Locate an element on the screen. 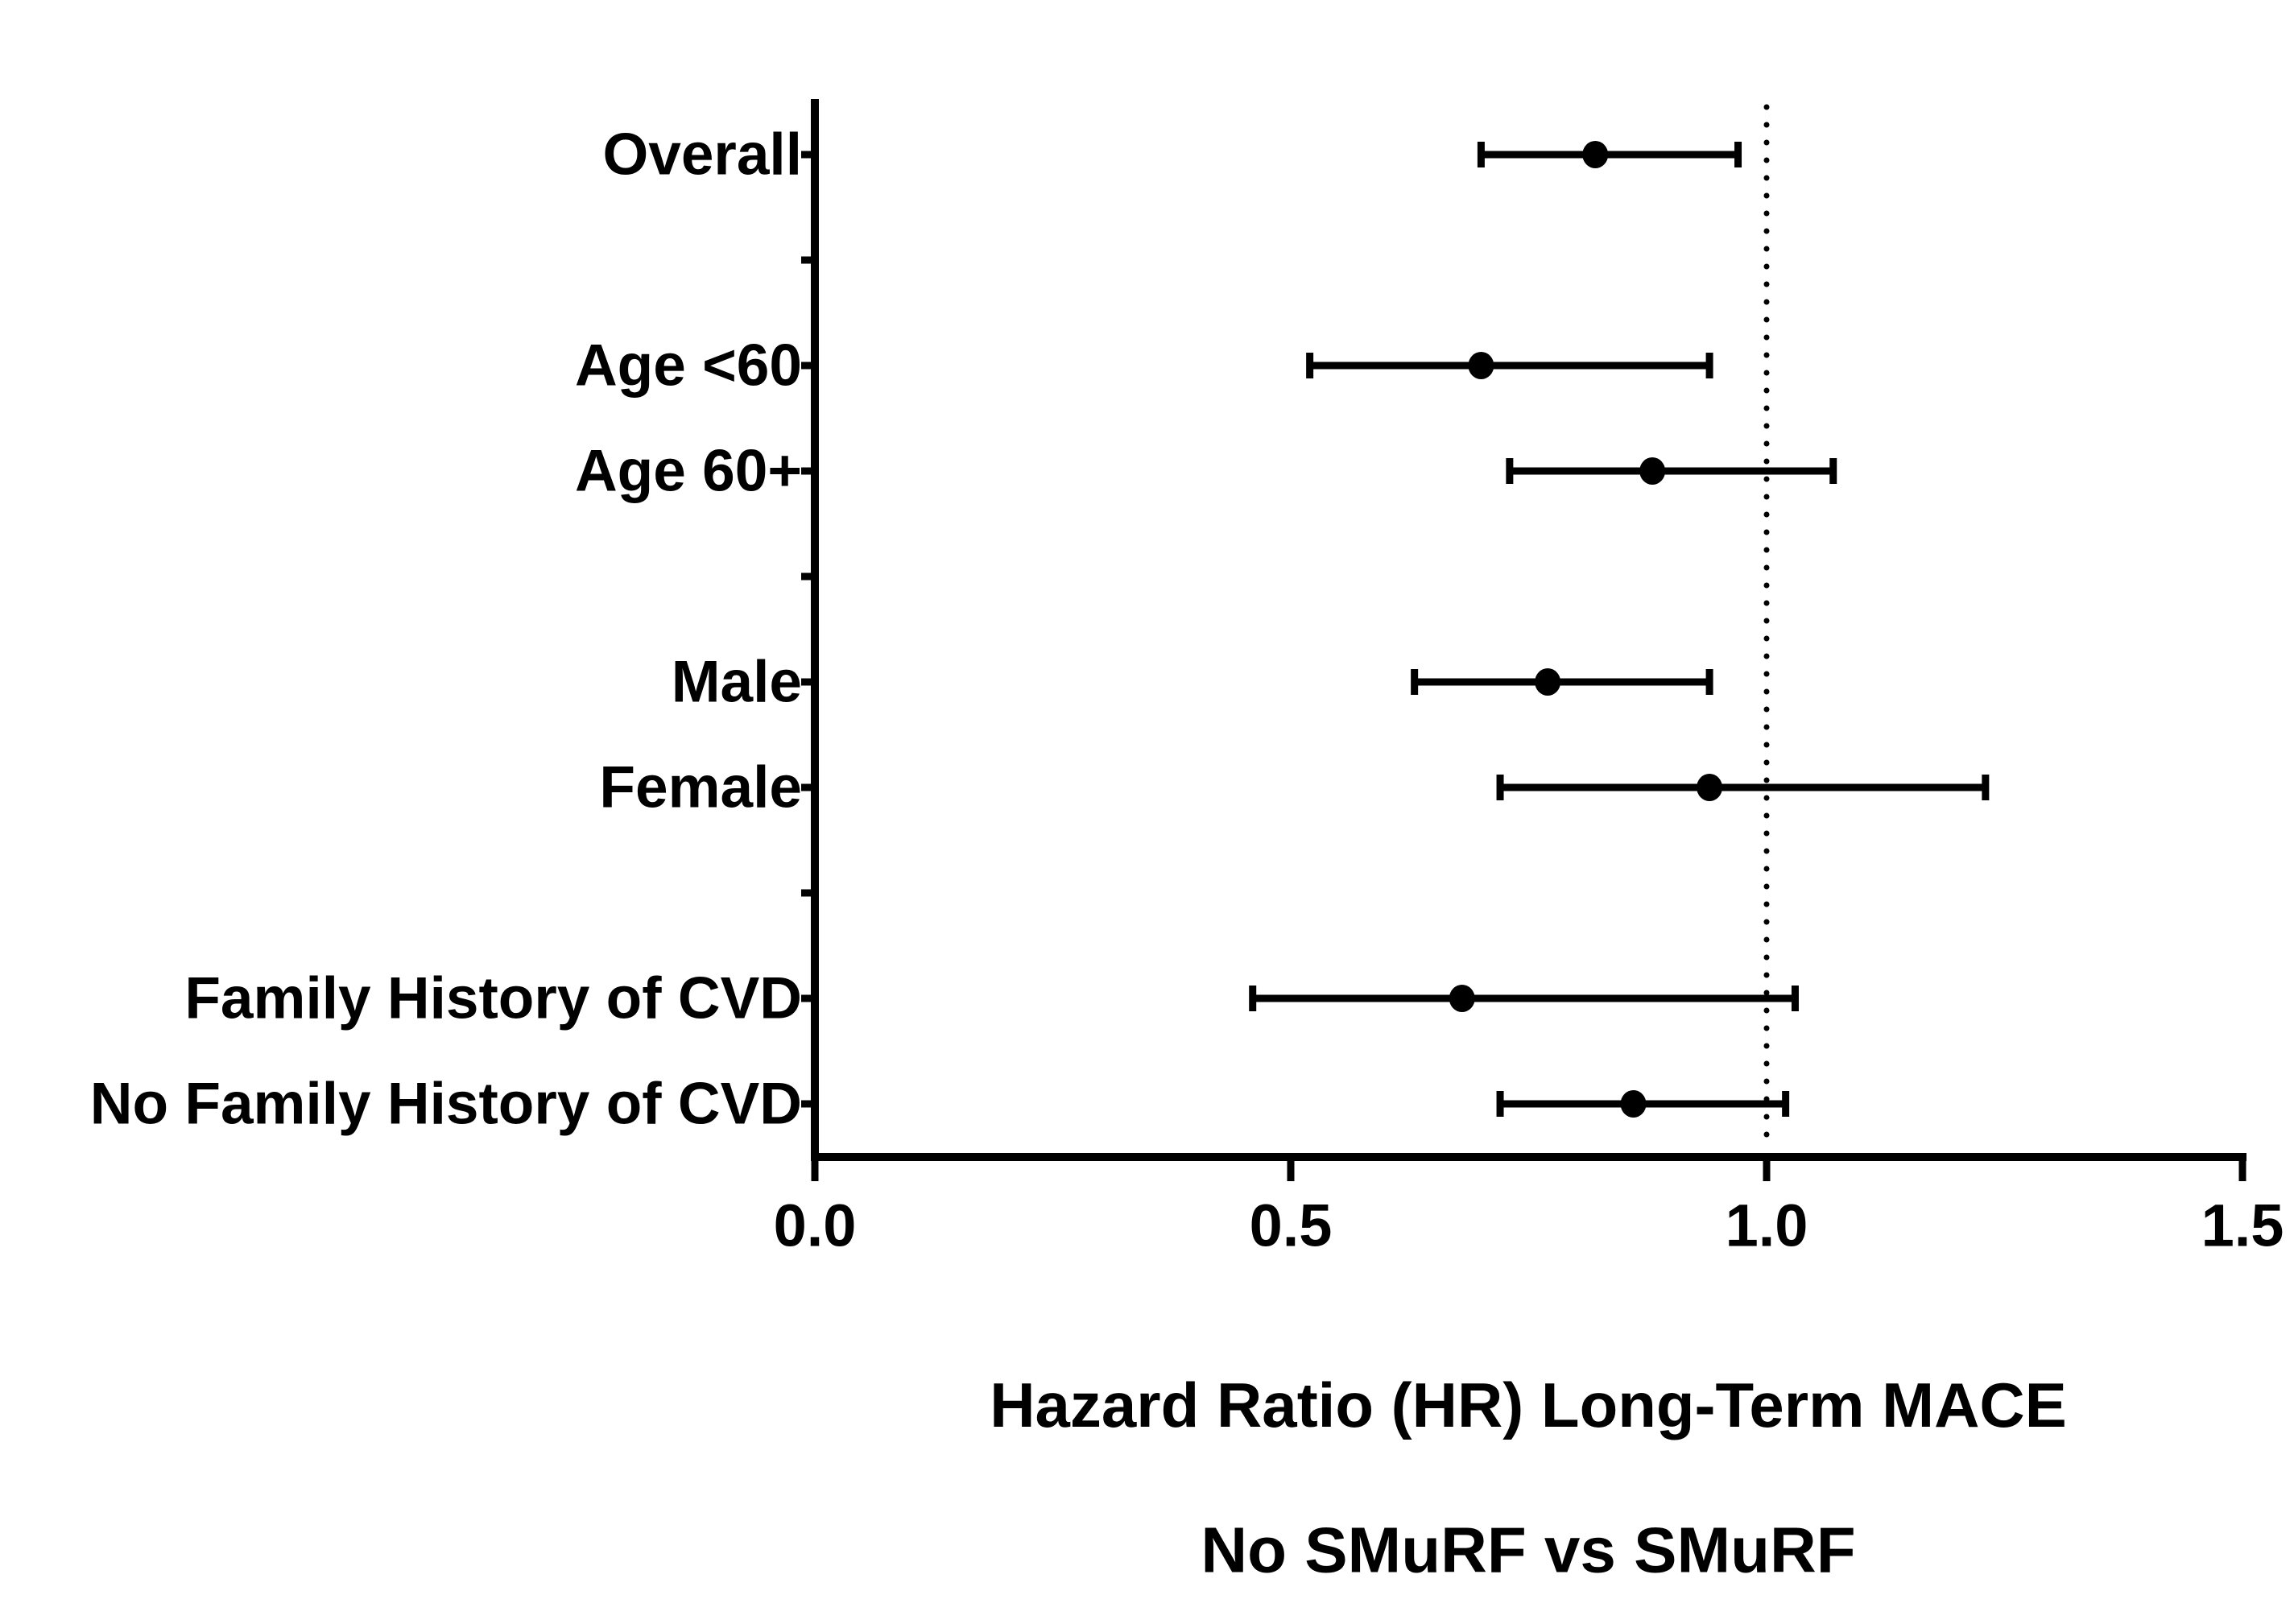 Image resolution: width=2294 pixels, height=1624 pixels. row-label: Age <60 is located at coordinates (689, 366).